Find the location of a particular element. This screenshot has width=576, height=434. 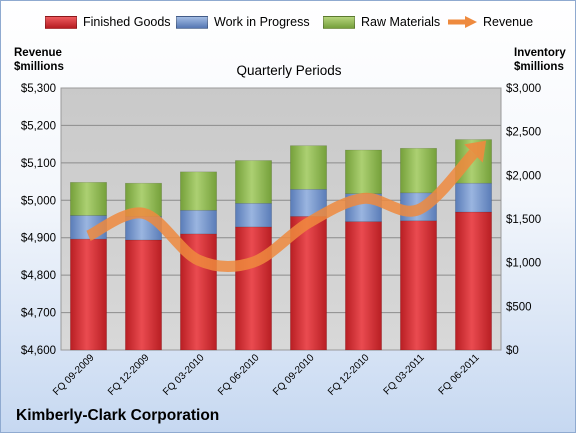

legend-revenue: Revenue is located at coordinates (490, 22).